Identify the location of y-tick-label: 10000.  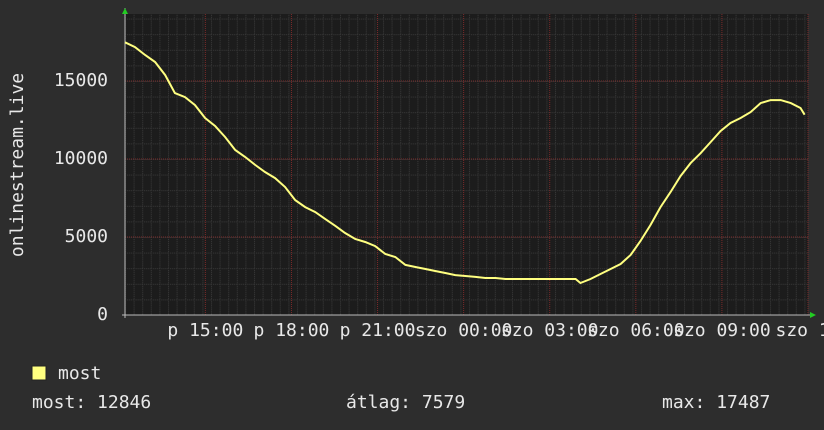
(81, 158).